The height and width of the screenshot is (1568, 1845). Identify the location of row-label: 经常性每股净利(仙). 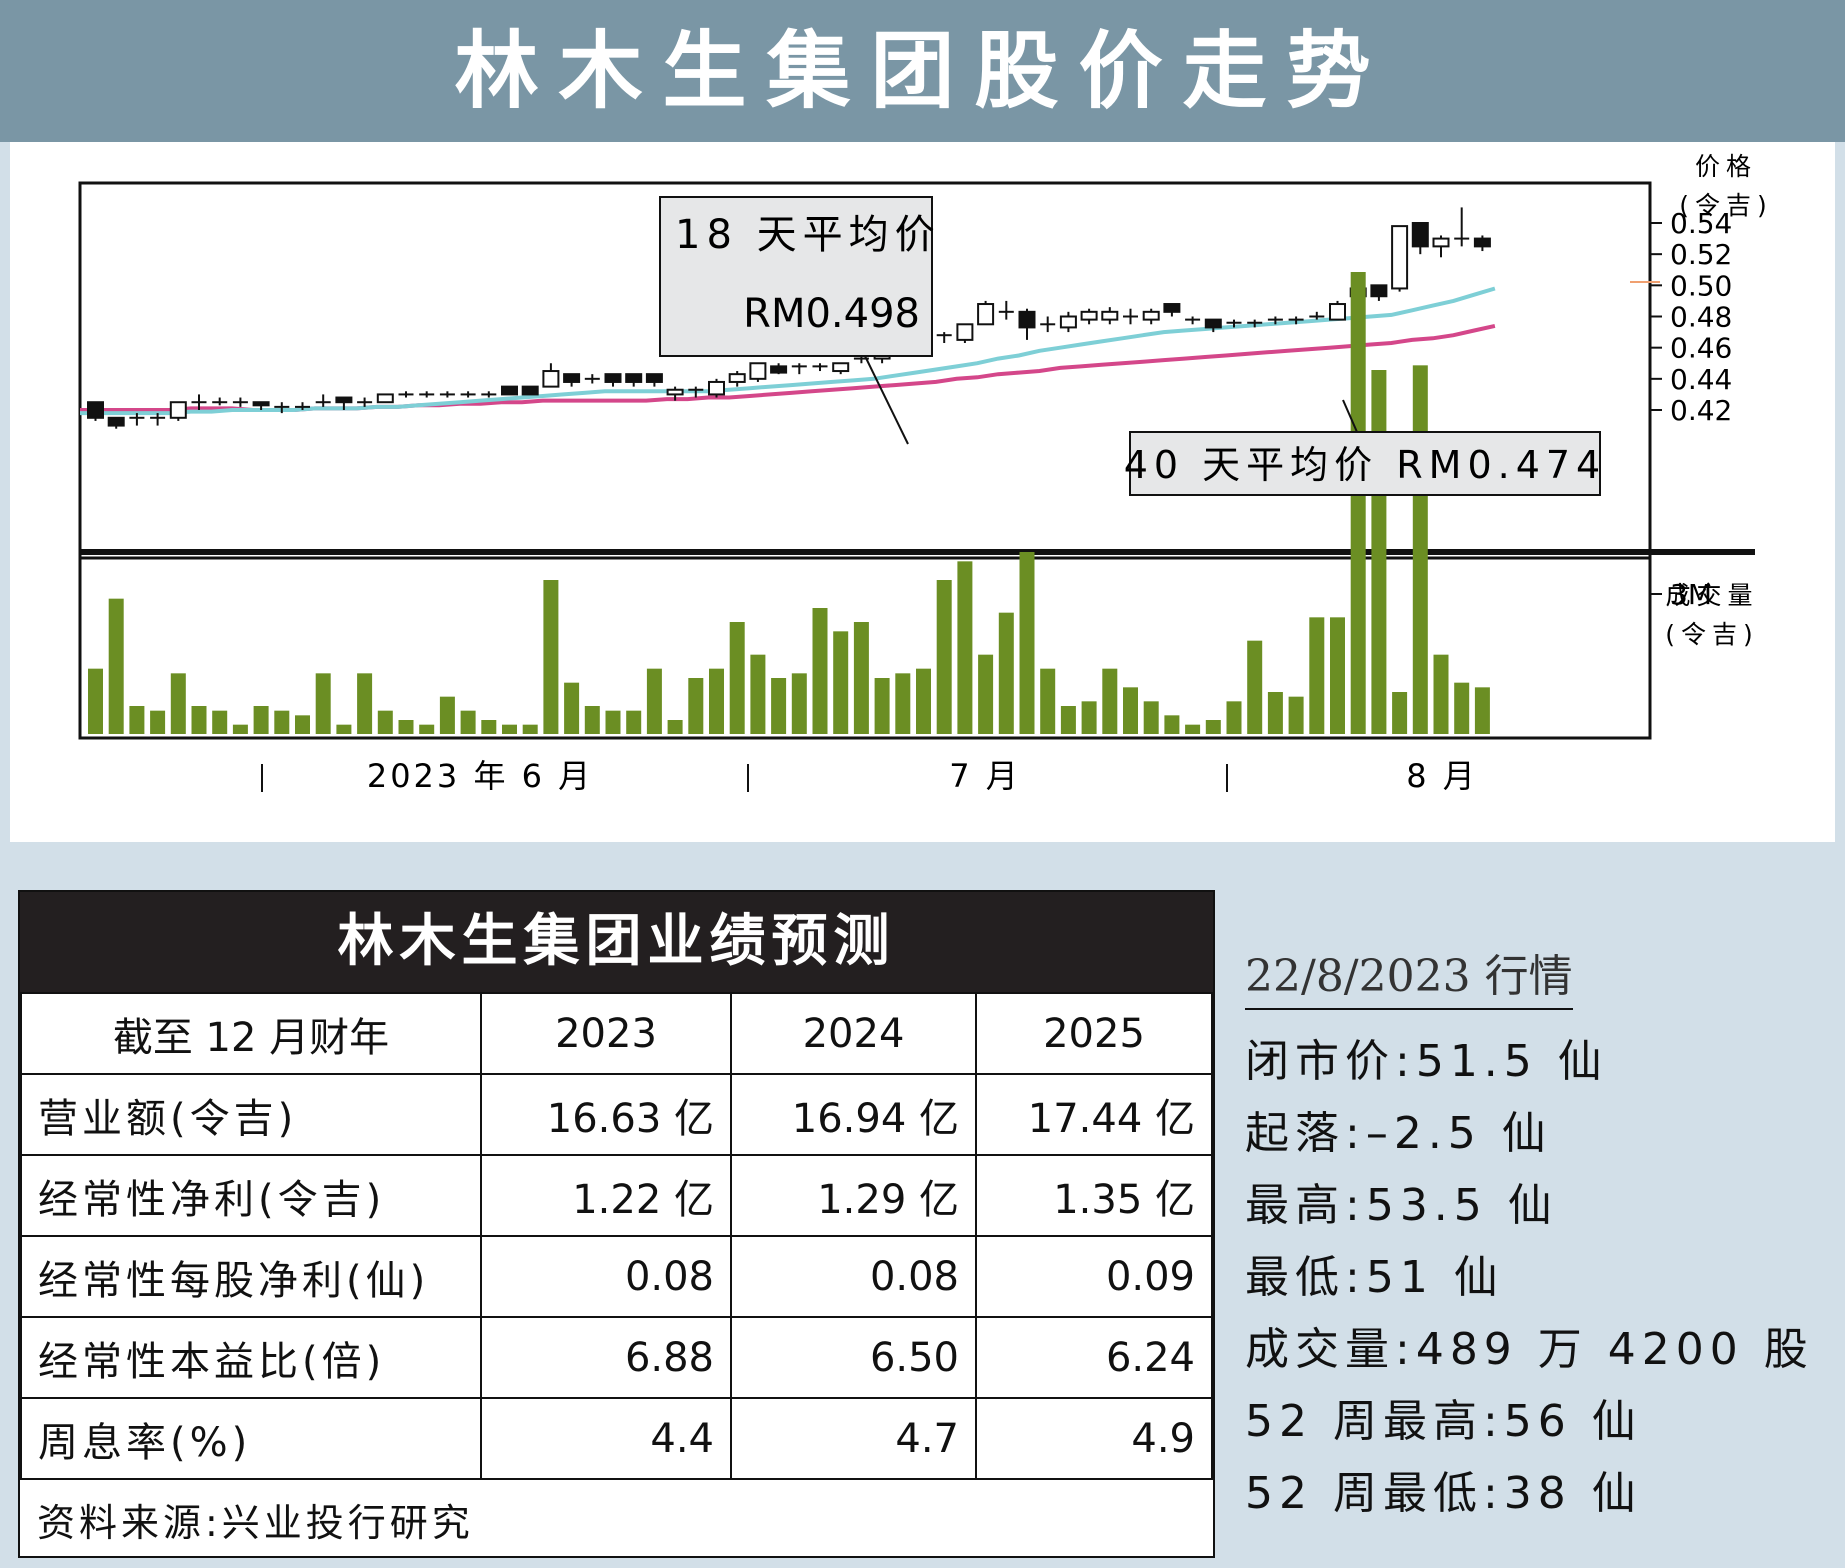
(251, 1276).